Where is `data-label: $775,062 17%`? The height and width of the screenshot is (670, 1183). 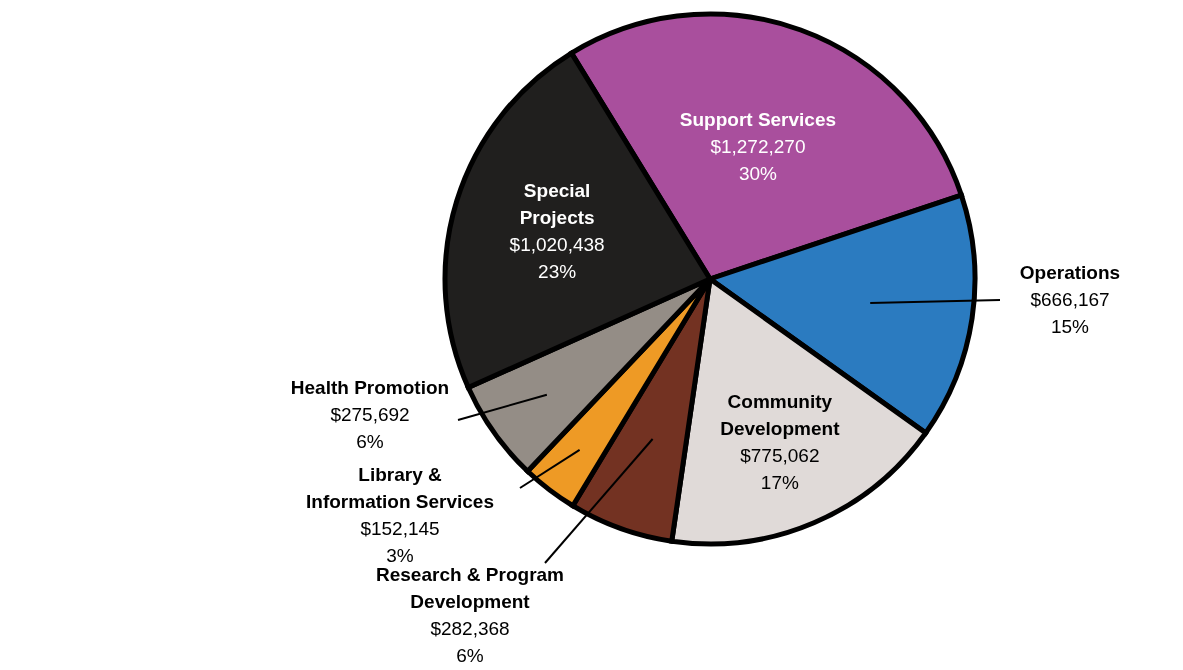 data-label: $775,062 17% is located at coordinates (780, 469).